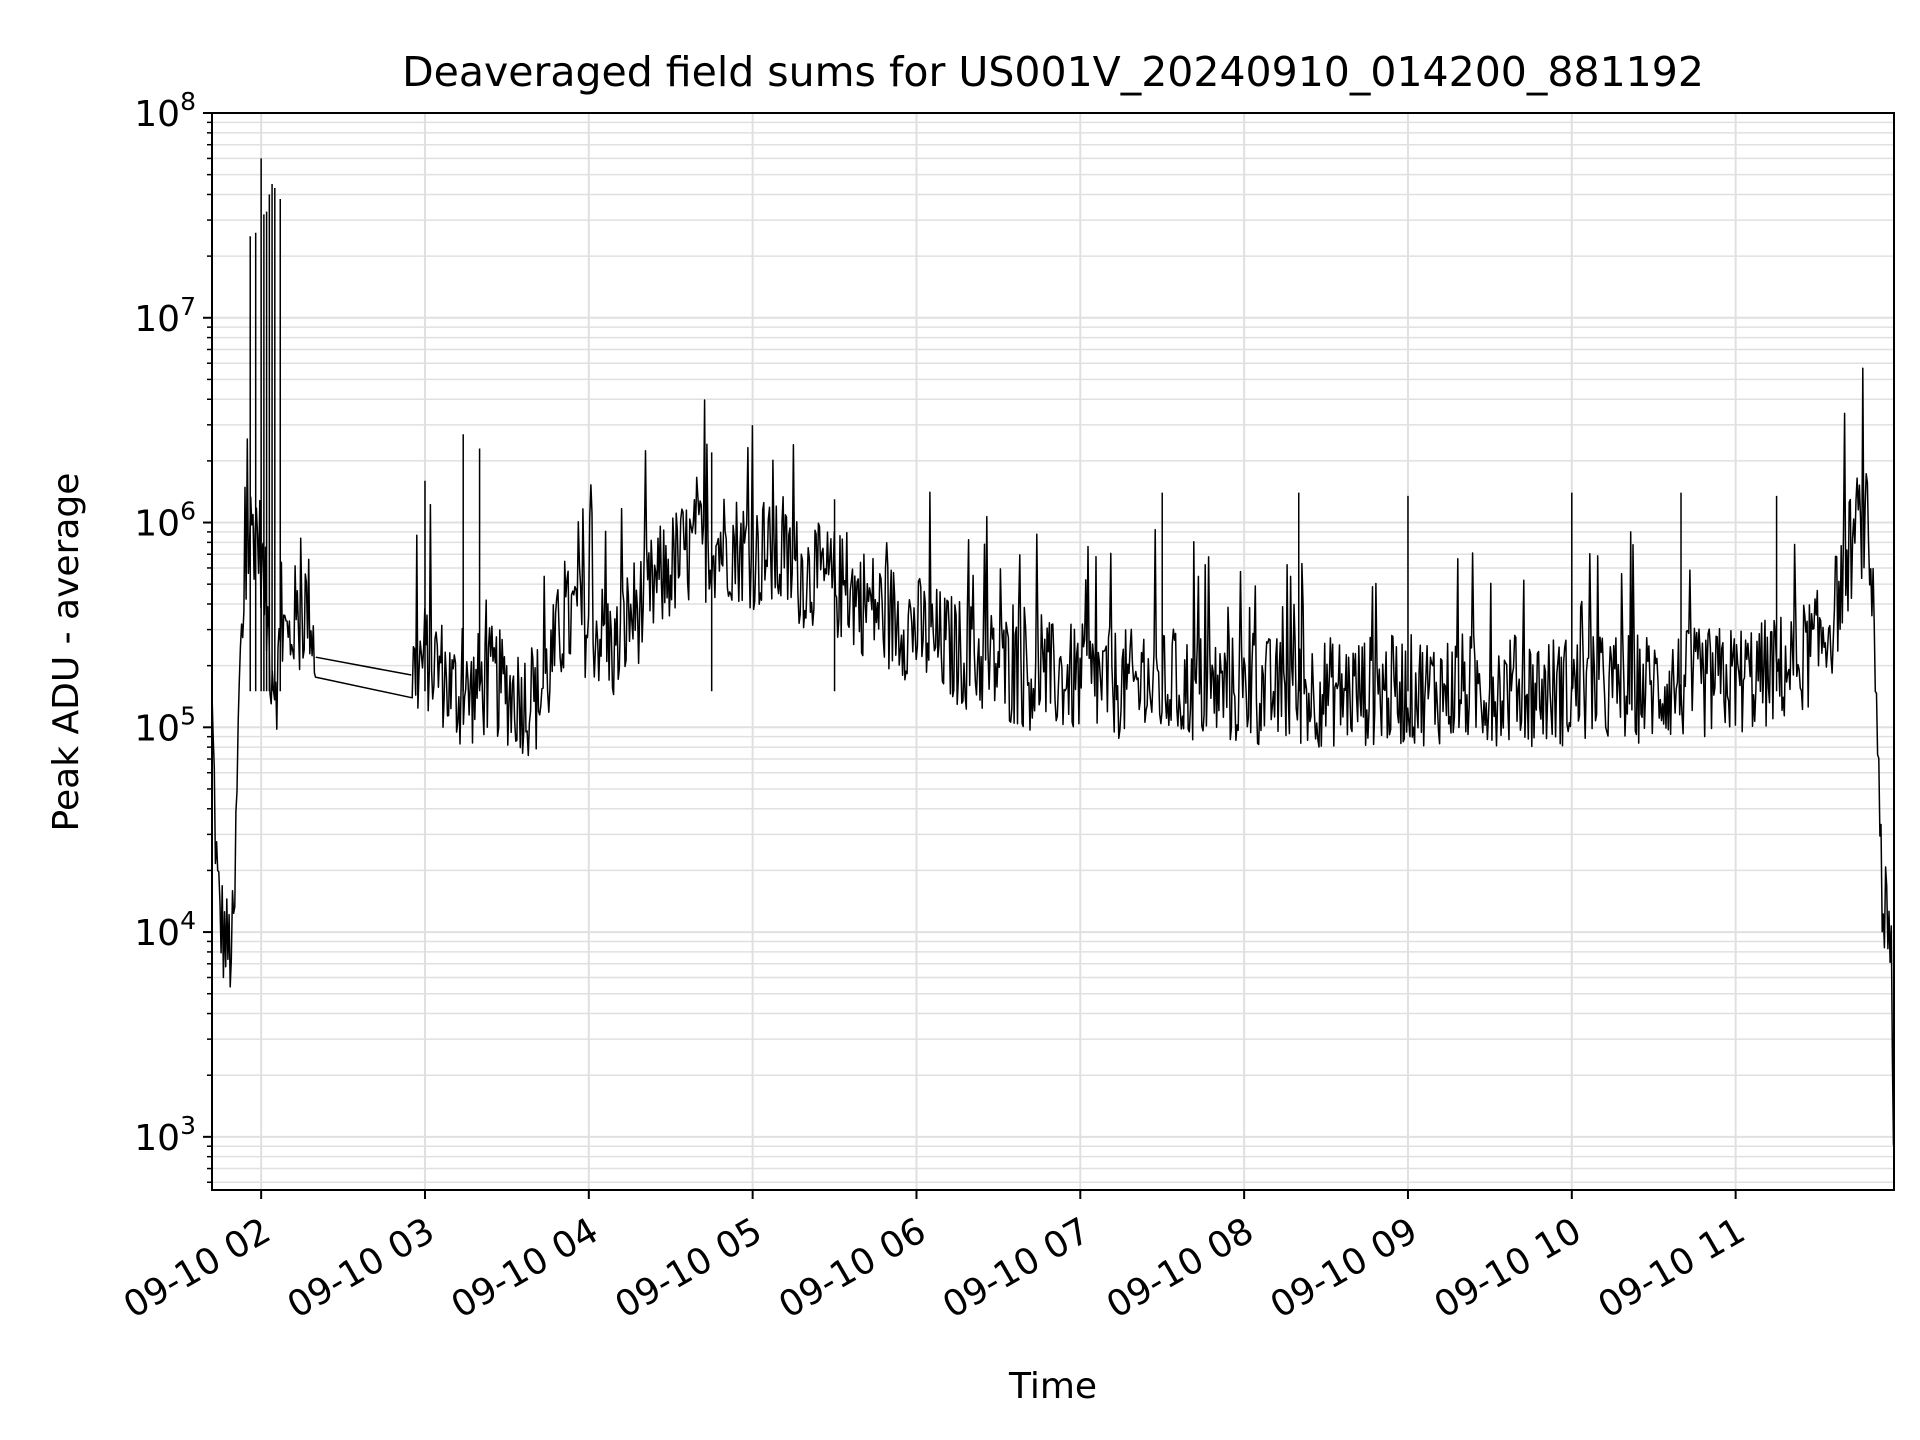 The image size is (1920, 1440). Describe the element at coordinates (363, 666) in the screenshot. I see `gap-connector` at that location.